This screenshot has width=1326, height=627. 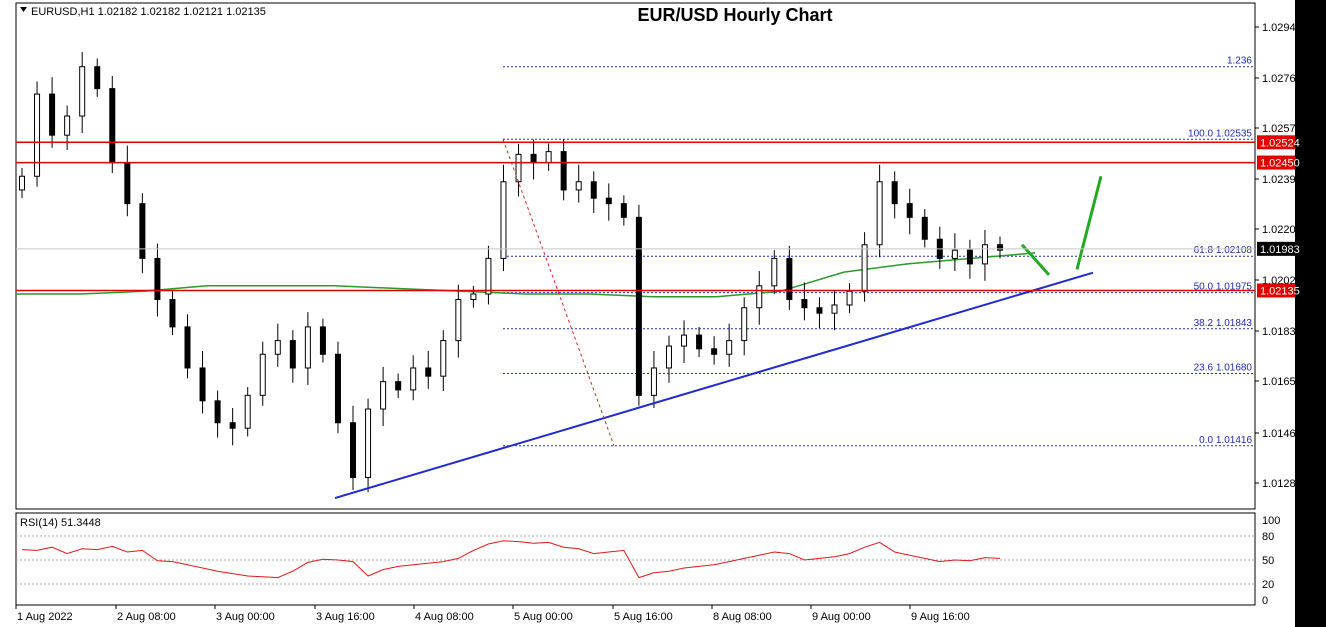 What do you see at coordinates (1282, 434) in the screenshot?
I see `price-tick-label: 1.01465` at bounding box center [1282, 434].